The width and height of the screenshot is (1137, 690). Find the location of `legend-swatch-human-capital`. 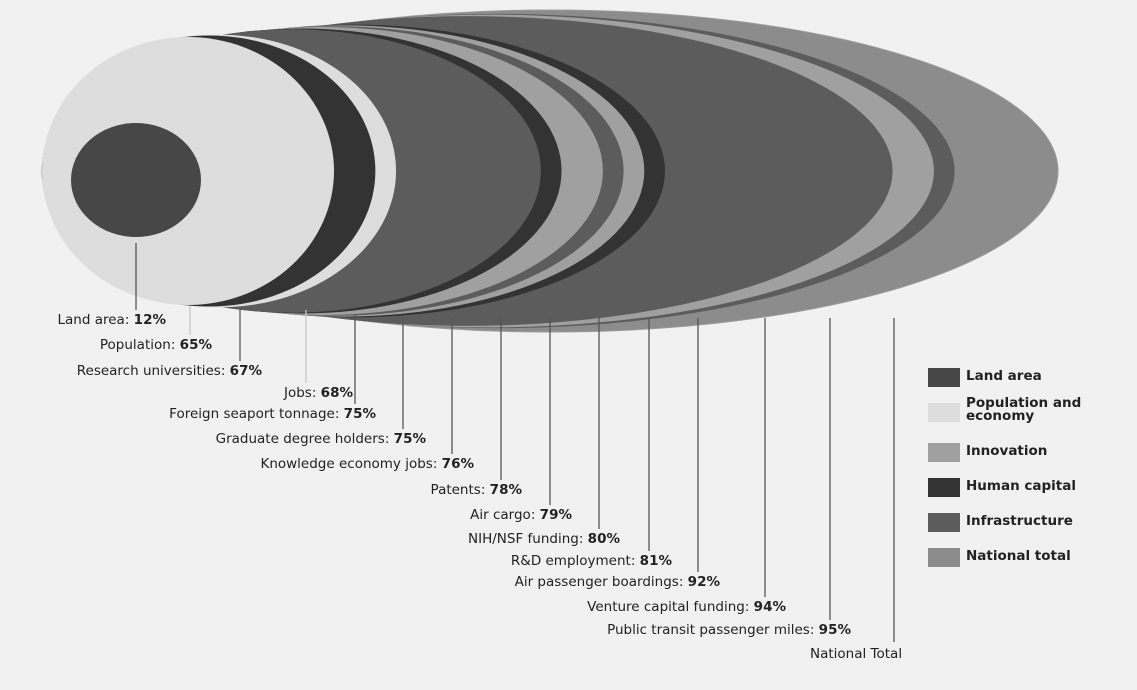

legend-swatch-human-capital is located at coordinates (944, 487).